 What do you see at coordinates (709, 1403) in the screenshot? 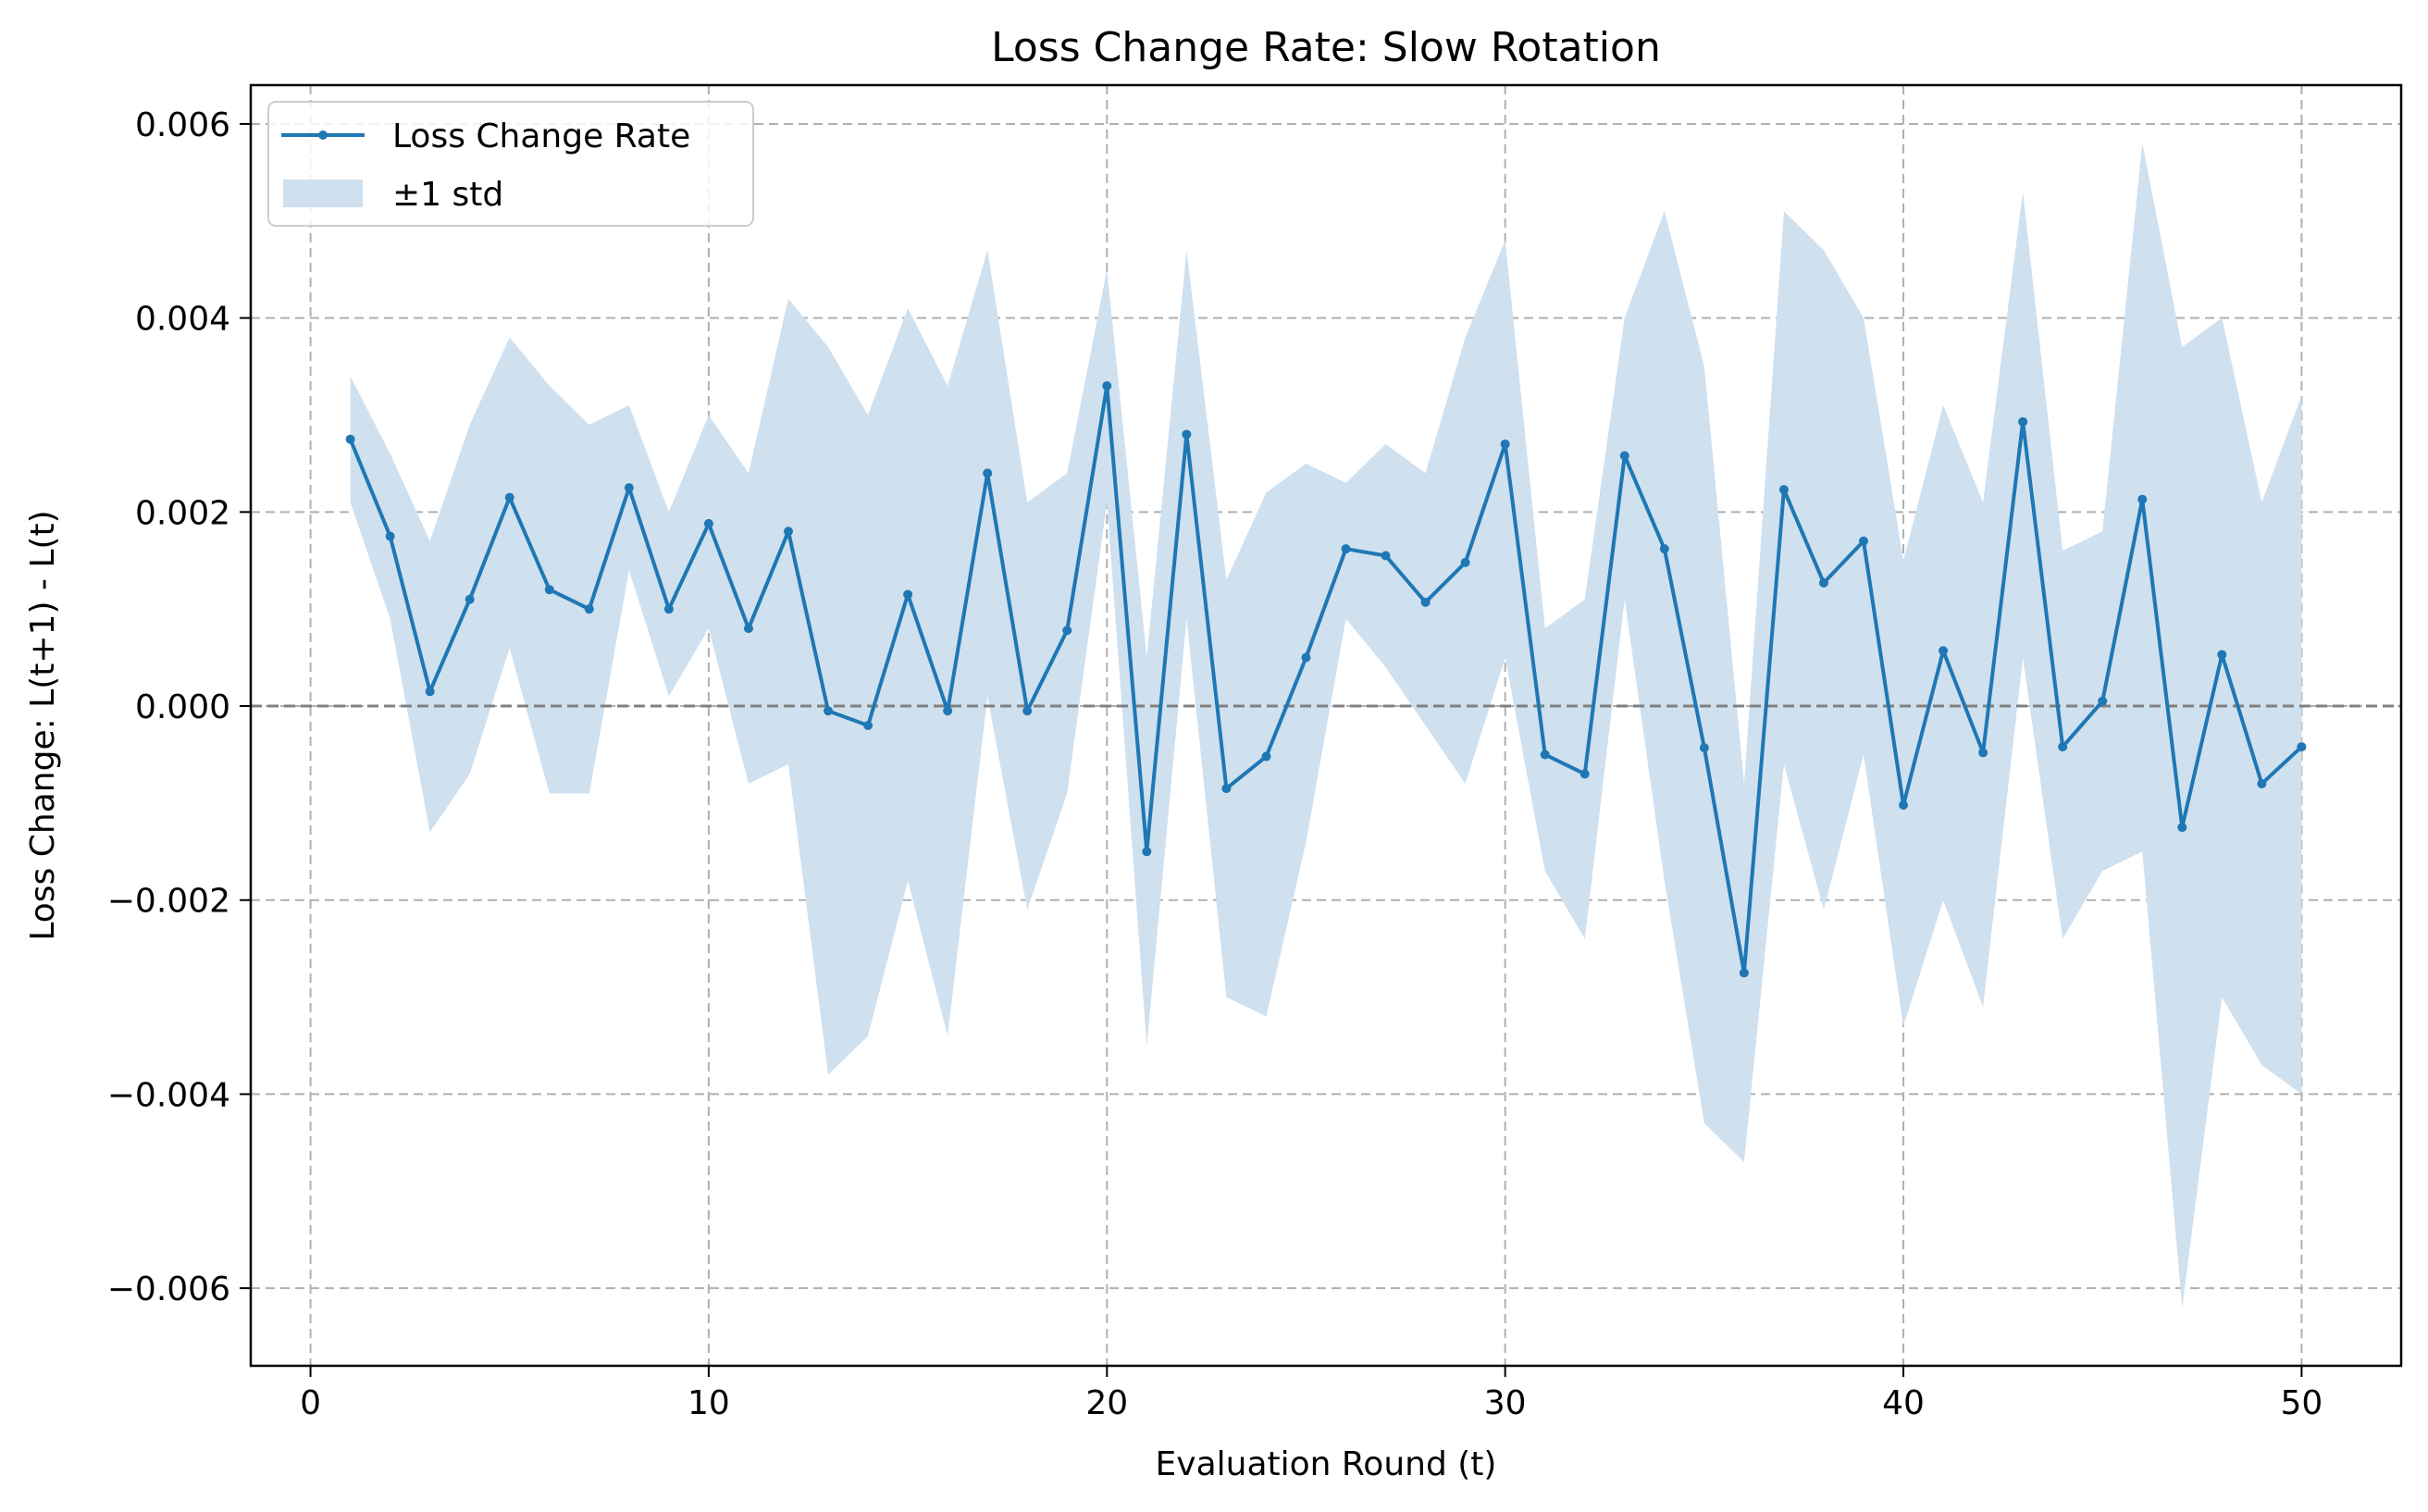
I see `x-tick-label: 10` at bounding box center [709, 1403].